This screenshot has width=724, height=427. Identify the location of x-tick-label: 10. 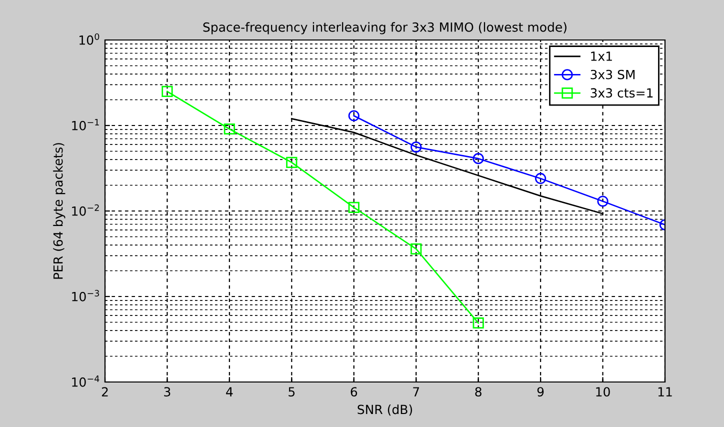
(603, 392).